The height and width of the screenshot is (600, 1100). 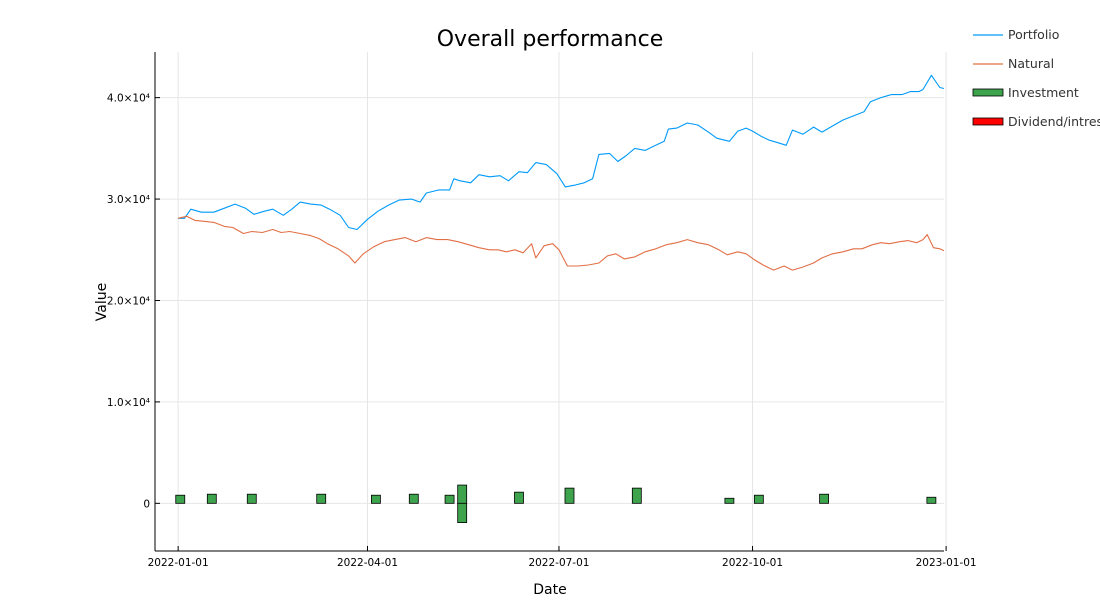 What do you see at coordinates (1033, 34) in the screenshot?
I see `legend-label-portfolio: Portfolio` at bounding box center [1033, 34].